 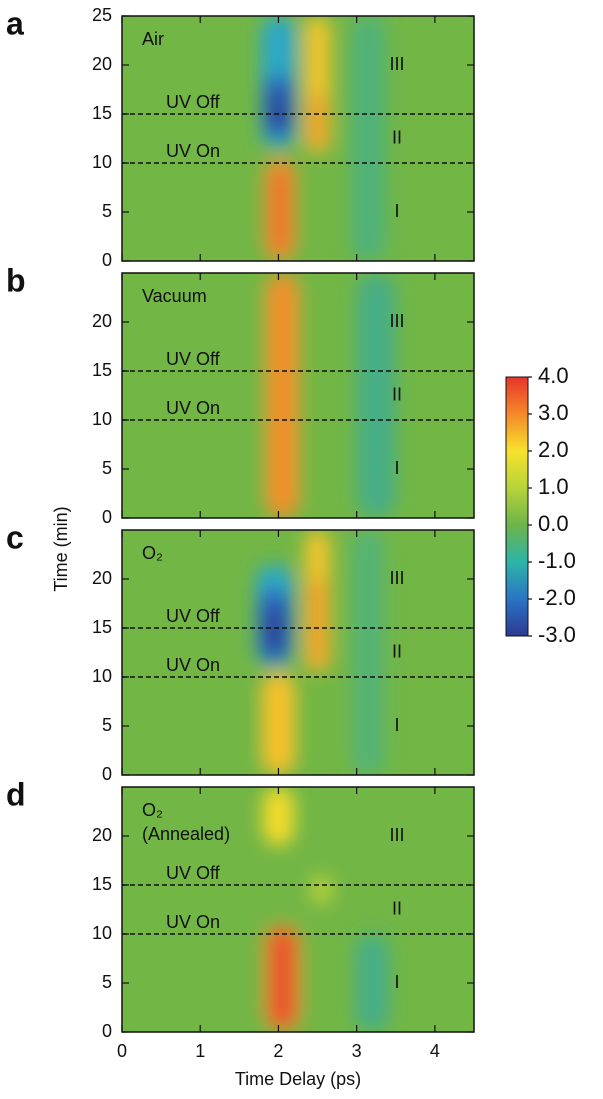 What do you see at coordinates (61, 548) in the screenshot?
I see `y-axis-label: Time (min)` at bounding box center [61, 548].